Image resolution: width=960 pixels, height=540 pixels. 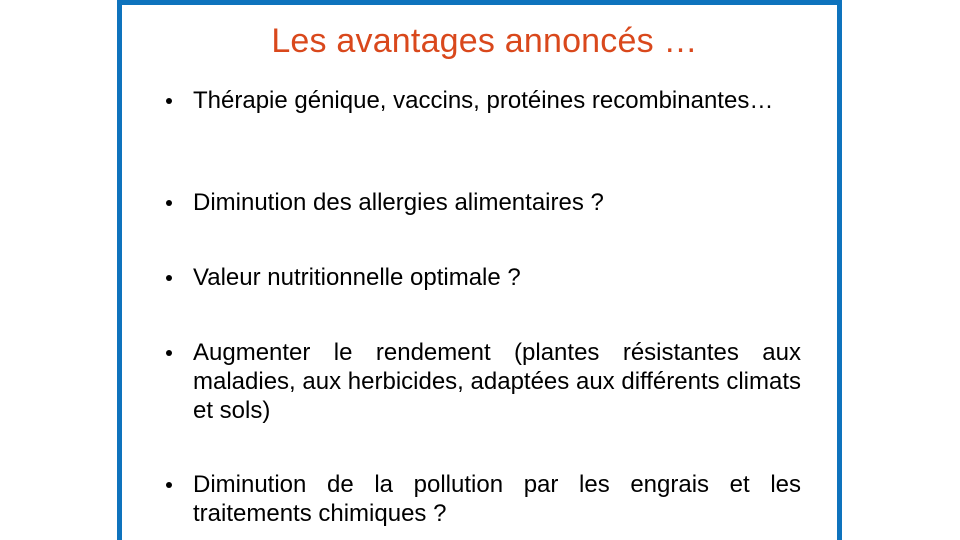 What do you see at coordinates (357, 277) in the screenshot?
I see `bullet-text: Valeur nutritionnelle optimale ?` at bounding box center [357, 277].